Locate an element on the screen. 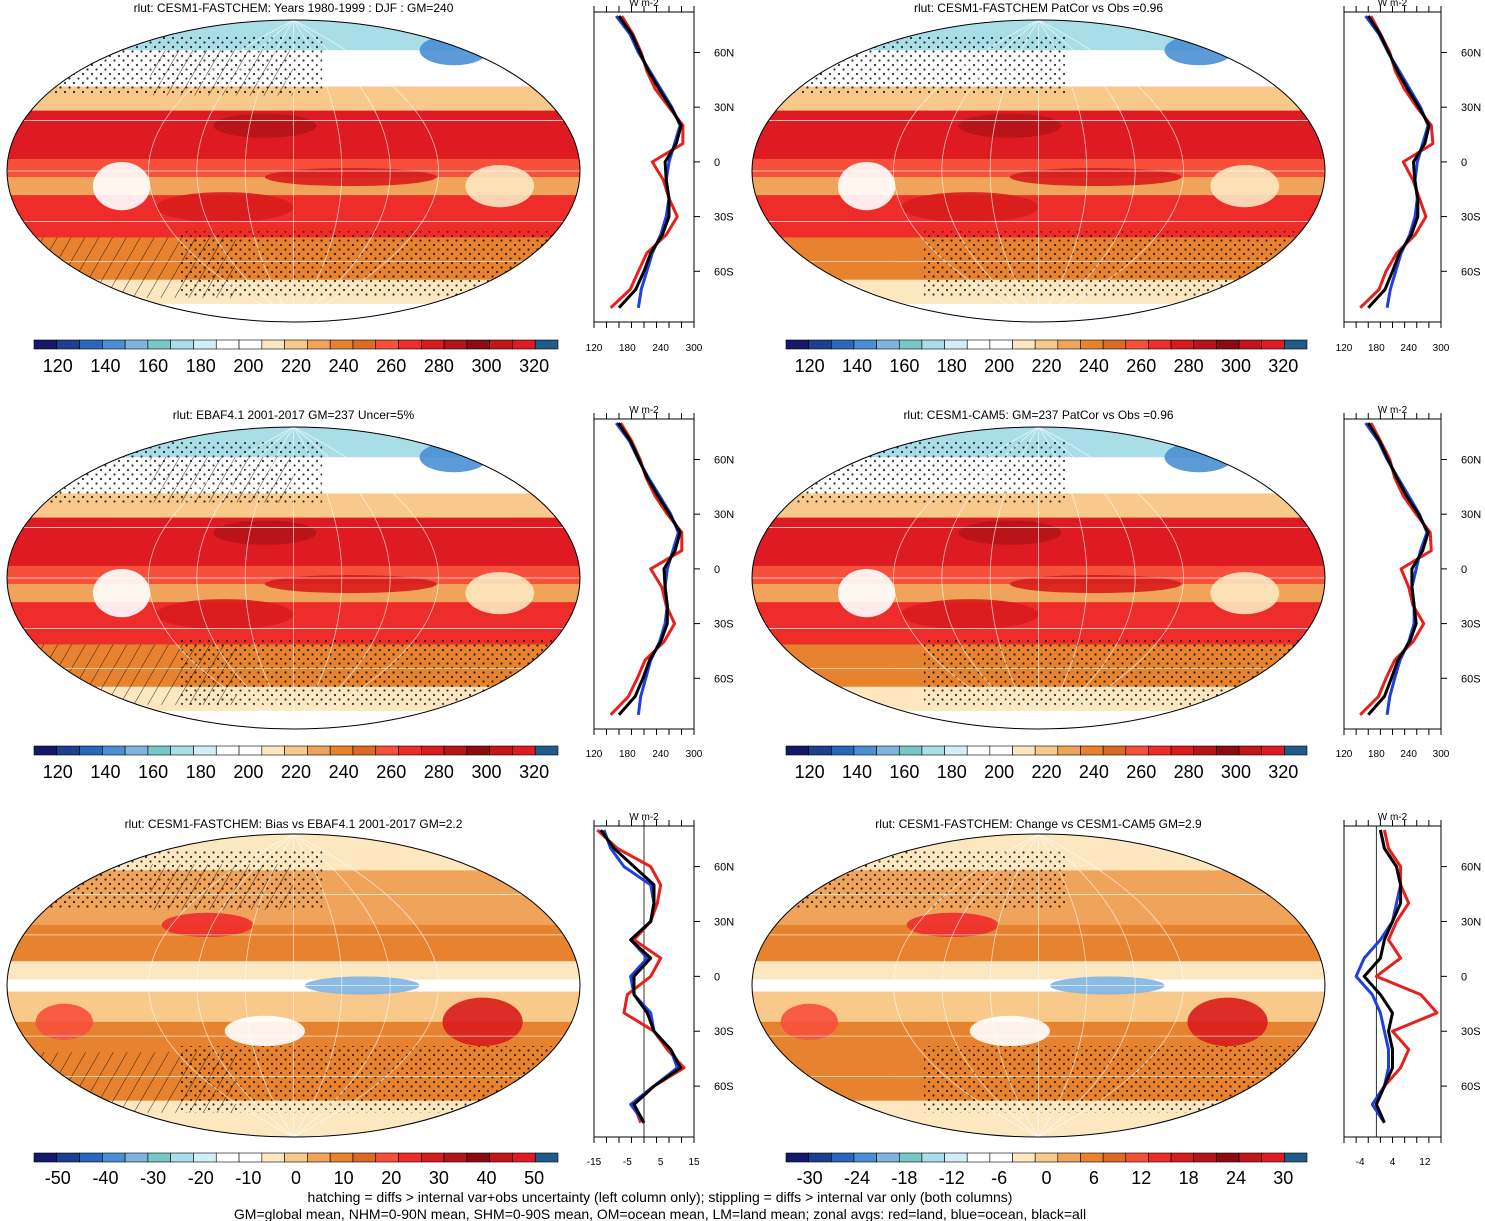  colorbar-label: 280 is located at coordinates (1189, 772).